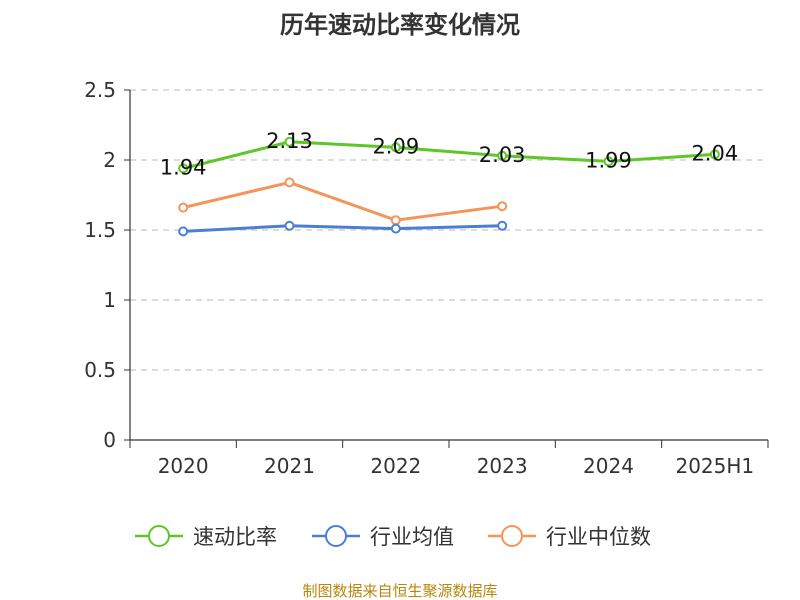 This screenshot has height=600, width=800. I want to click on data-label: 1.99, so click(608, 160).